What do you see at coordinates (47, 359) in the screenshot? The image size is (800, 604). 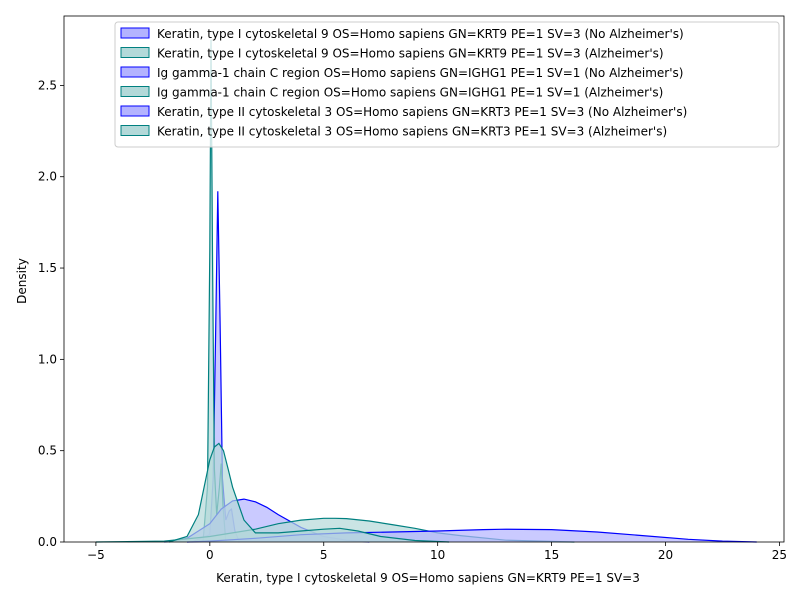 I see `y-tick-label: 1.0` at bounding box center [47, 359].